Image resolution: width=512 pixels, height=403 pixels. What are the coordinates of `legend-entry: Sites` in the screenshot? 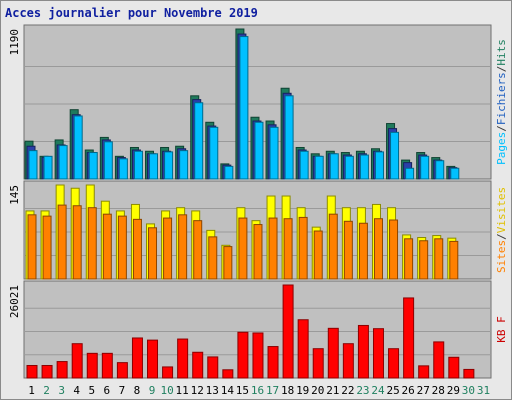 It's located at (501, 256).